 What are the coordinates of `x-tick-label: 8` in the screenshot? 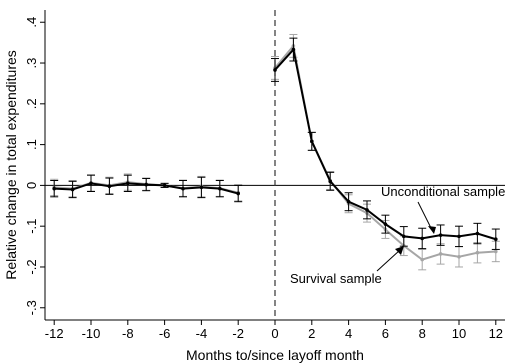 It's located at (422, 333).